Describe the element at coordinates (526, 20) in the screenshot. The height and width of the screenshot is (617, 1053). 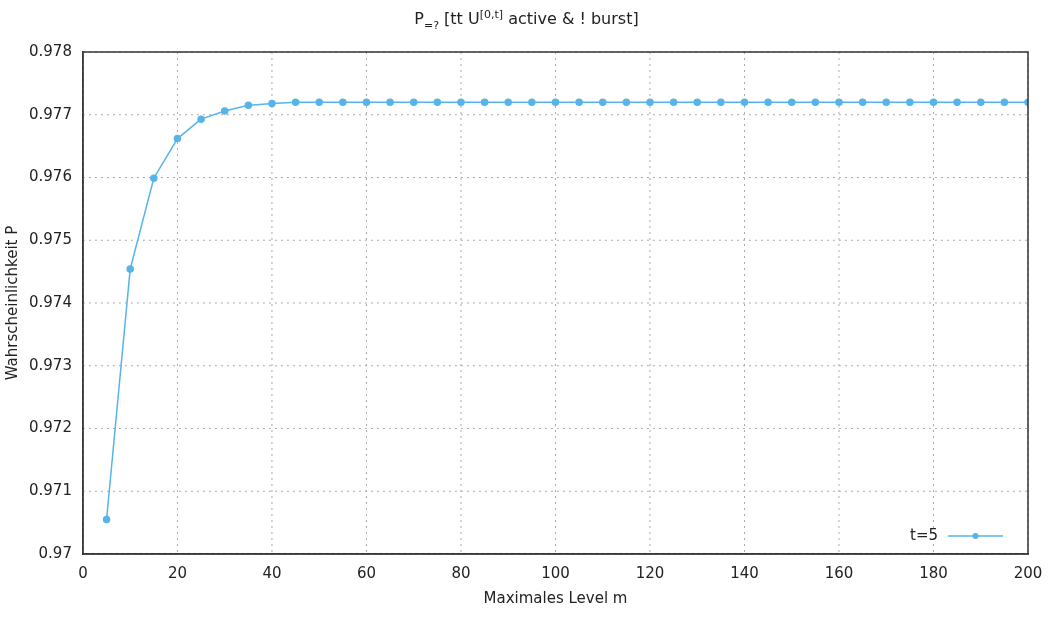
I see `chart-title: P$_{=?}$ [tt U$^{[0,t]}$ active & ! burst]` at that location.